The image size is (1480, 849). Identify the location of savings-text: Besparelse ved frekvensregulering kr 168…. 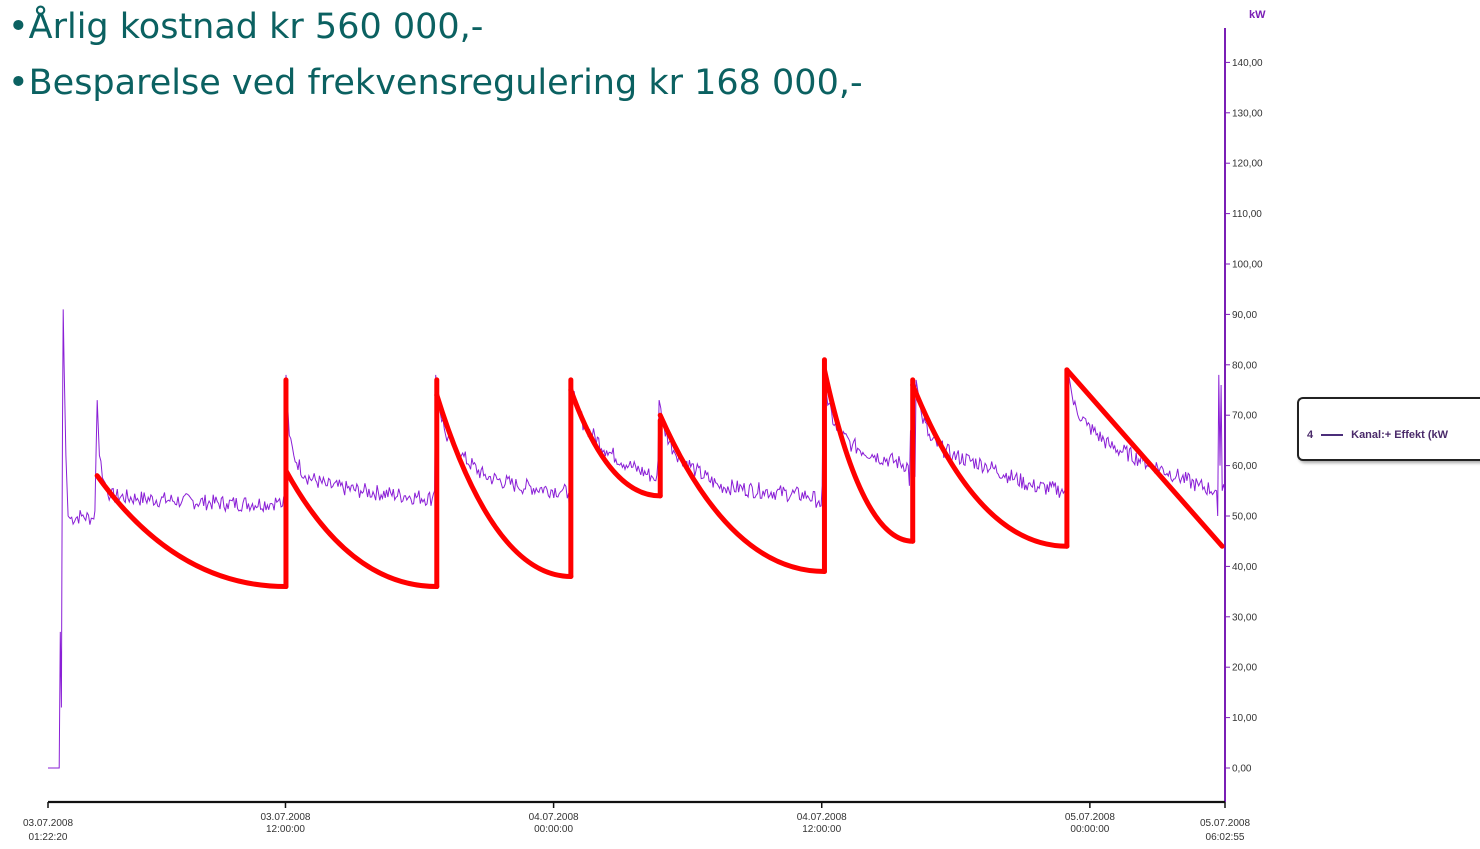
(445, 83).